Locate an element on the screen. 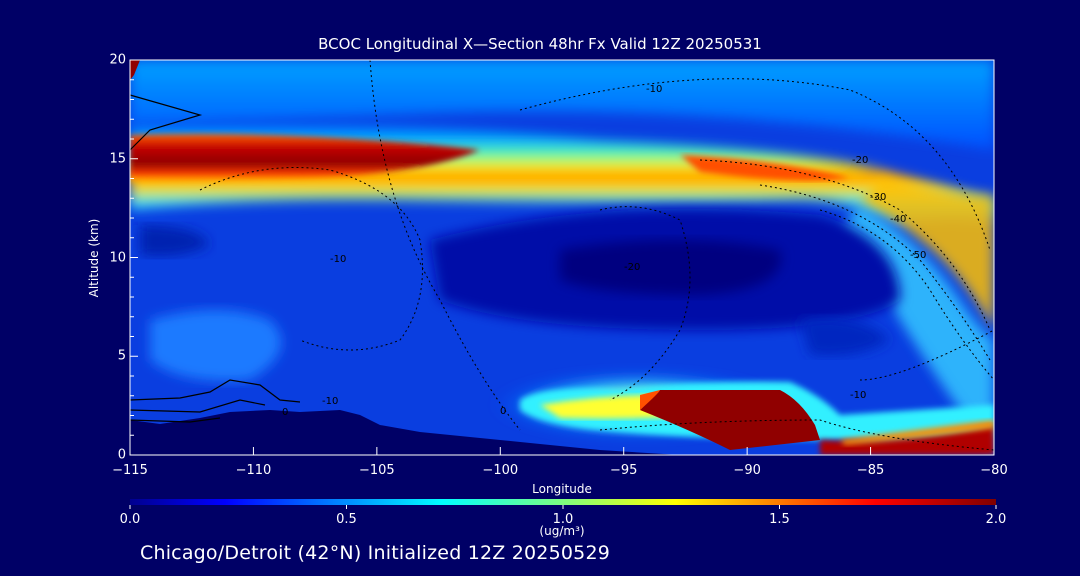 Image resolution: width=1080 pixels, height=576 pixels. contour-label: -40 is located at coordinates (898, 219).